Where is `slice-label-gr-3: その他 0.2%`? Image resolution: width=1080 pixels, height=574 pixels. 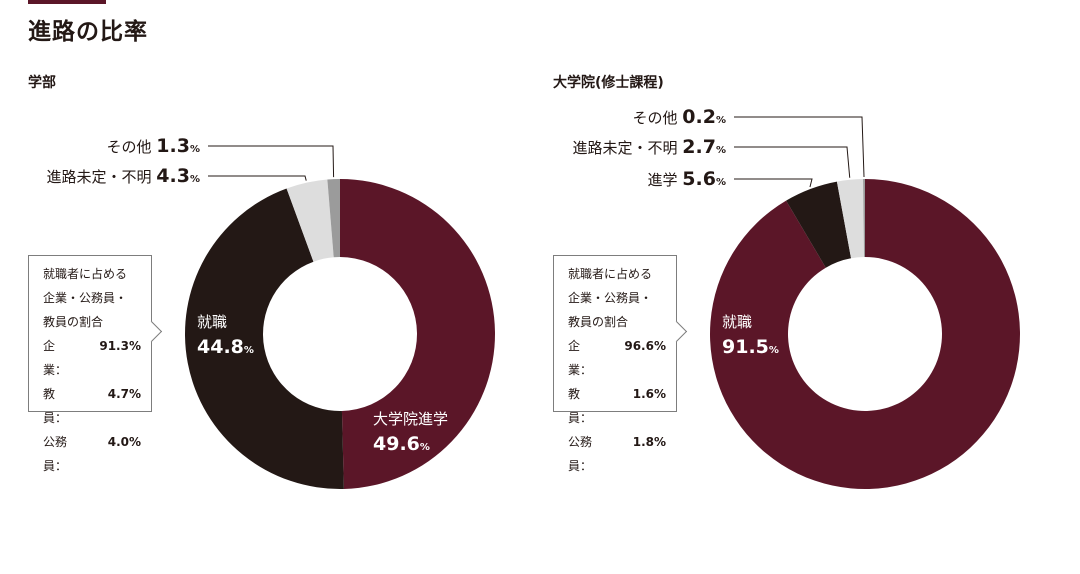
slice-label-gr-3: その他 0.2% is located at coordinates (679, 117).